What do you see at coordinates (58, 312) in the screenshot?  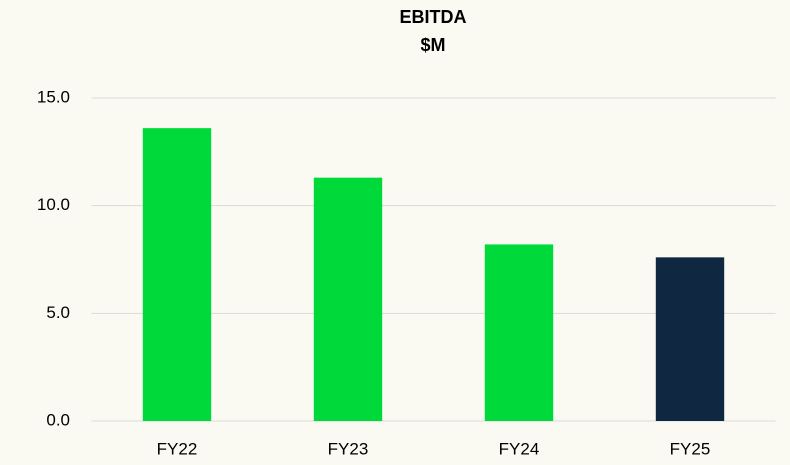 I see `y-tick-label: 5.0` at bounding box center [58, 312].